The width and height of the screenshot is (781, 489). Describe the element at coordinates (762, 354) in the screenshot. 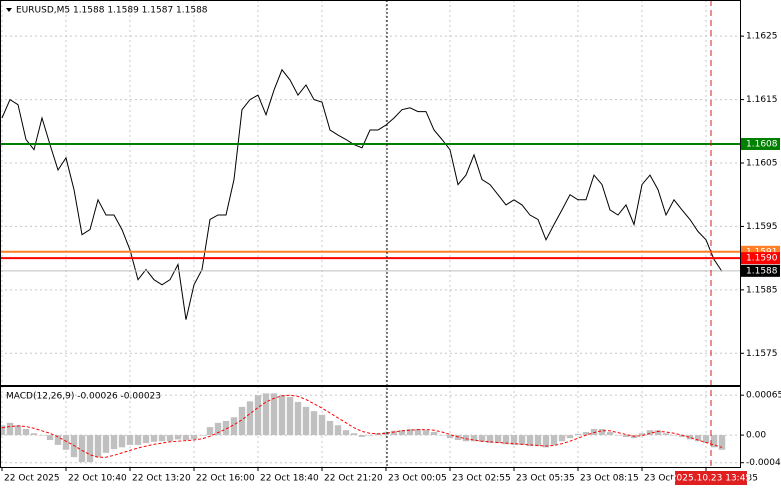

I see `y-tick-label: 1.1575` at that location.